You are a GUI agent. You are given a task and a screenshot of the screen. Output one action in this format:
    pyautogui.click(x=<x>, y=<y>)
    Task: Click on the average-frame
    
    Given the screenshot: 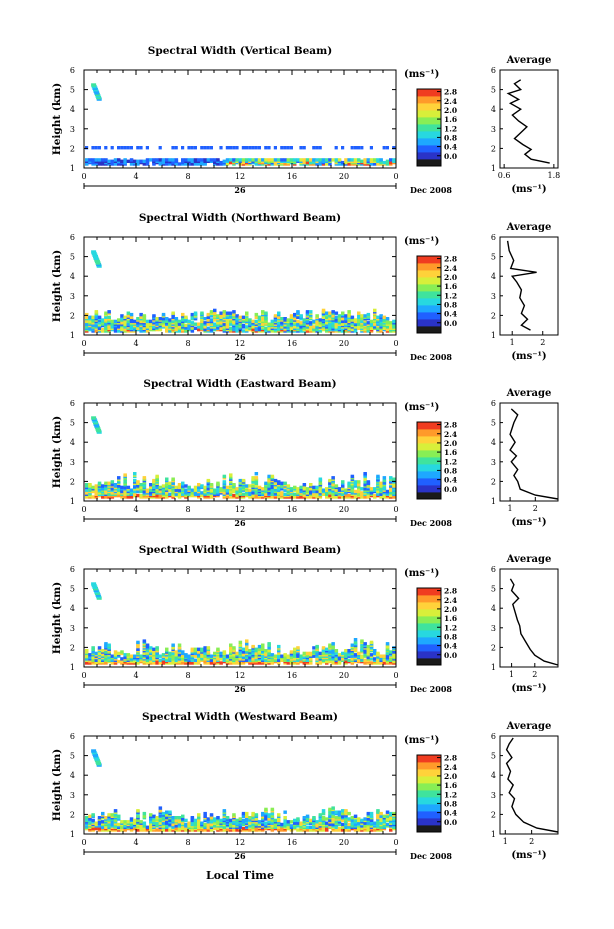 What is the action you would take?
    pyautogui.click(x=529, y=785)
    